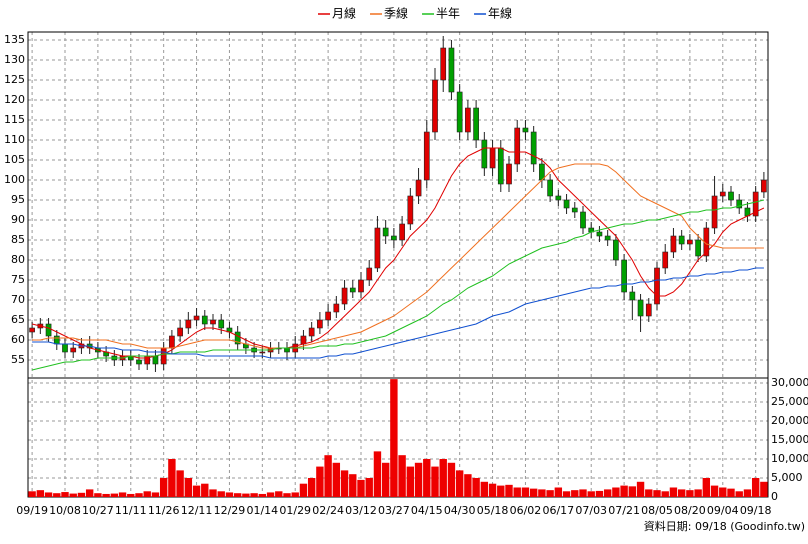 This screenshot has height=544, width=808. I want to click on x-tick-label: 07/03, so click(591, 510).